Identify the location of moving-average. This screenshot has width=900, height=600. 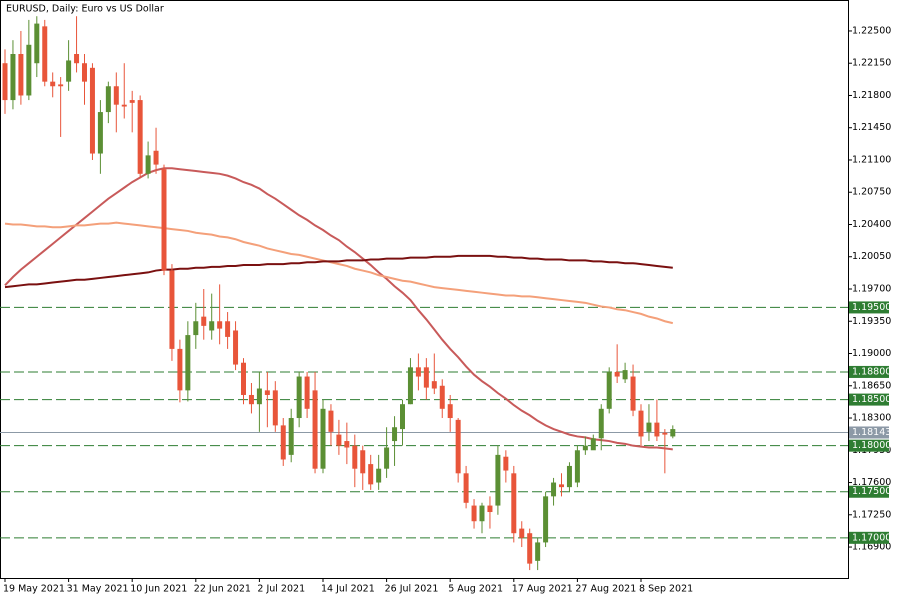
(339, 273).